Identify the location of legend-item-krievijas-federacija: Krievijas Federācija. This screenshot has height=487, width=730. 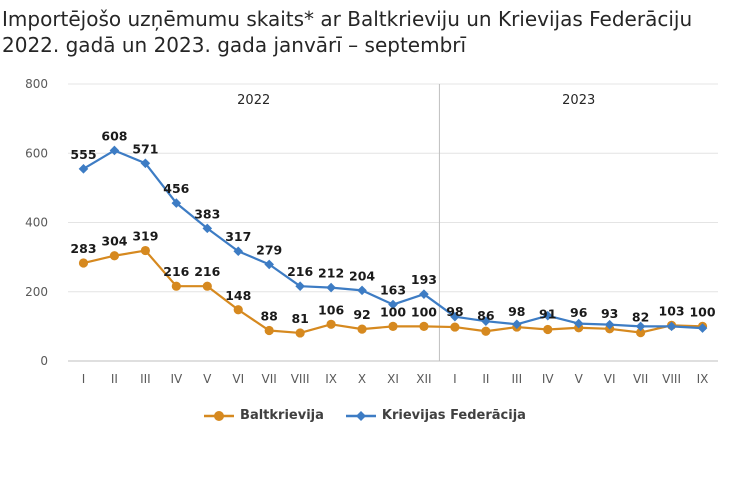
(435, 415).